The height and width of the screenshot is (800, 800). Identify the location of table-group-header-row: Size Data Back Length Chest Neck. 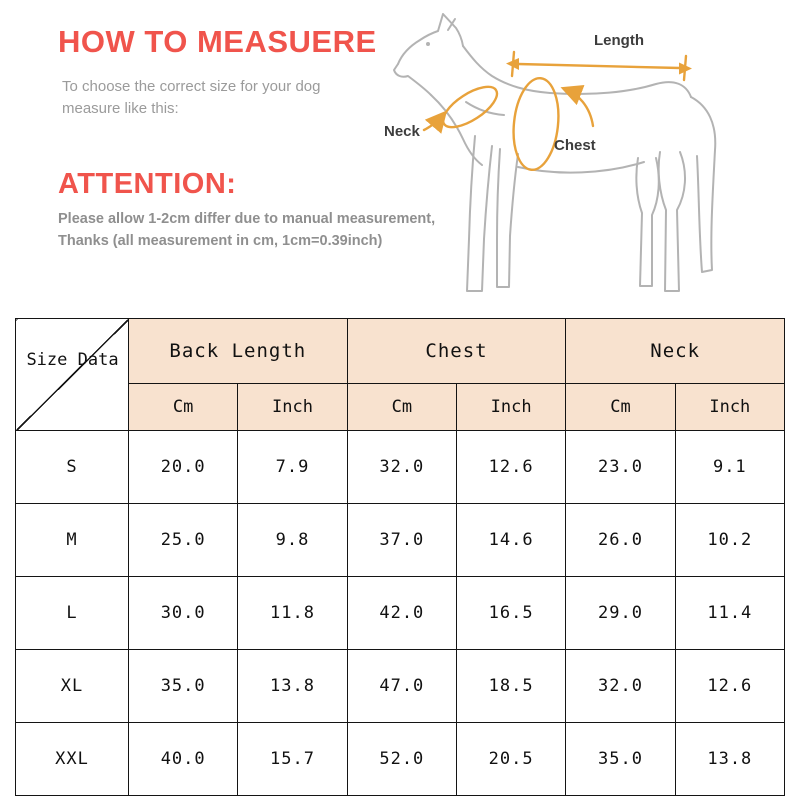
(400, 374).